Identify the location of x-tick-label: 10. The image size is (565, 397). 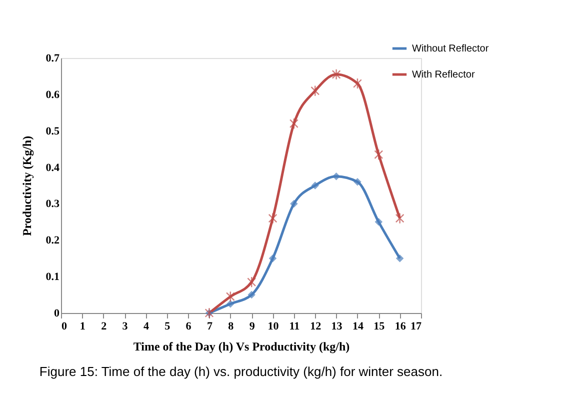
(274, 326).